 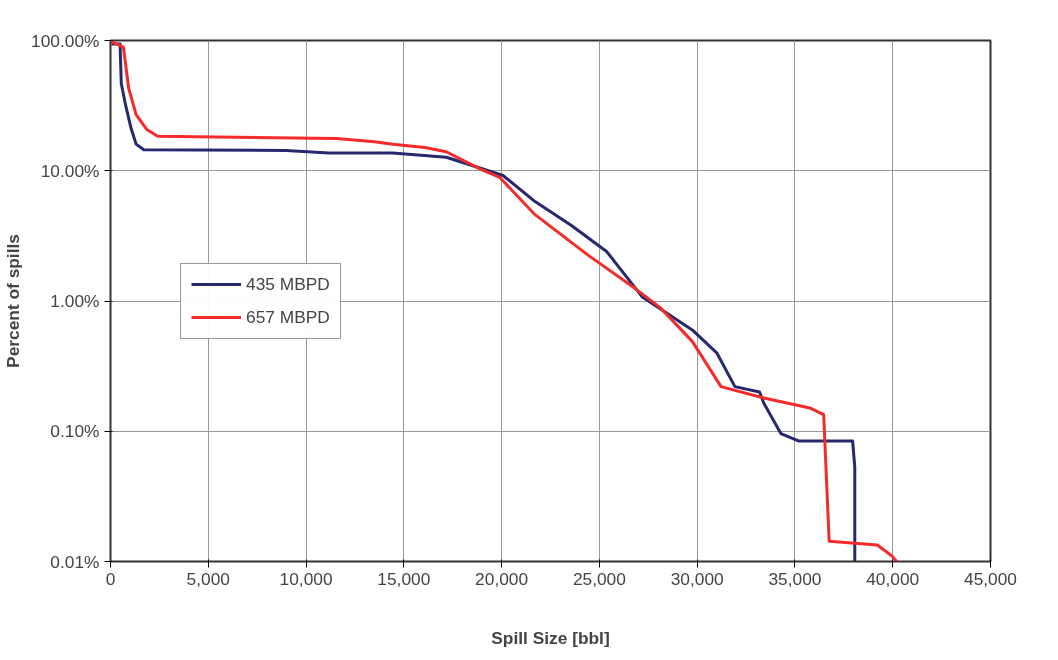 I want to click on x-tick-label: 35,000, so click(x=795, y=578).